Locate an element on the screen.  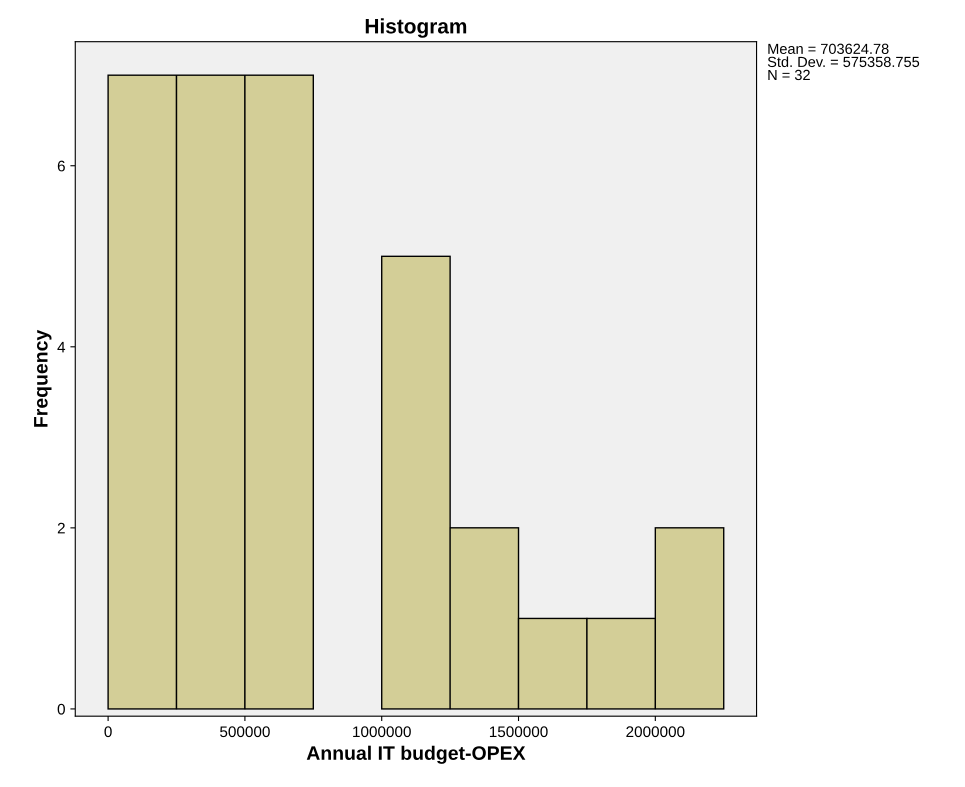
text: Mean = 703624.78 is located at coordinates (828, 49).